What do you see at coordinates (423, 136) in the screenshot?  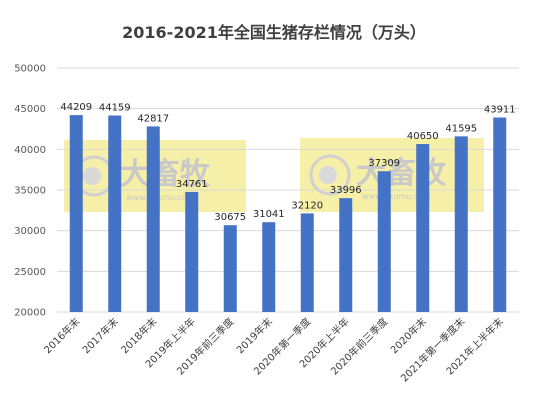 I see `data-label: 40650` at bounding box center [423, 136].